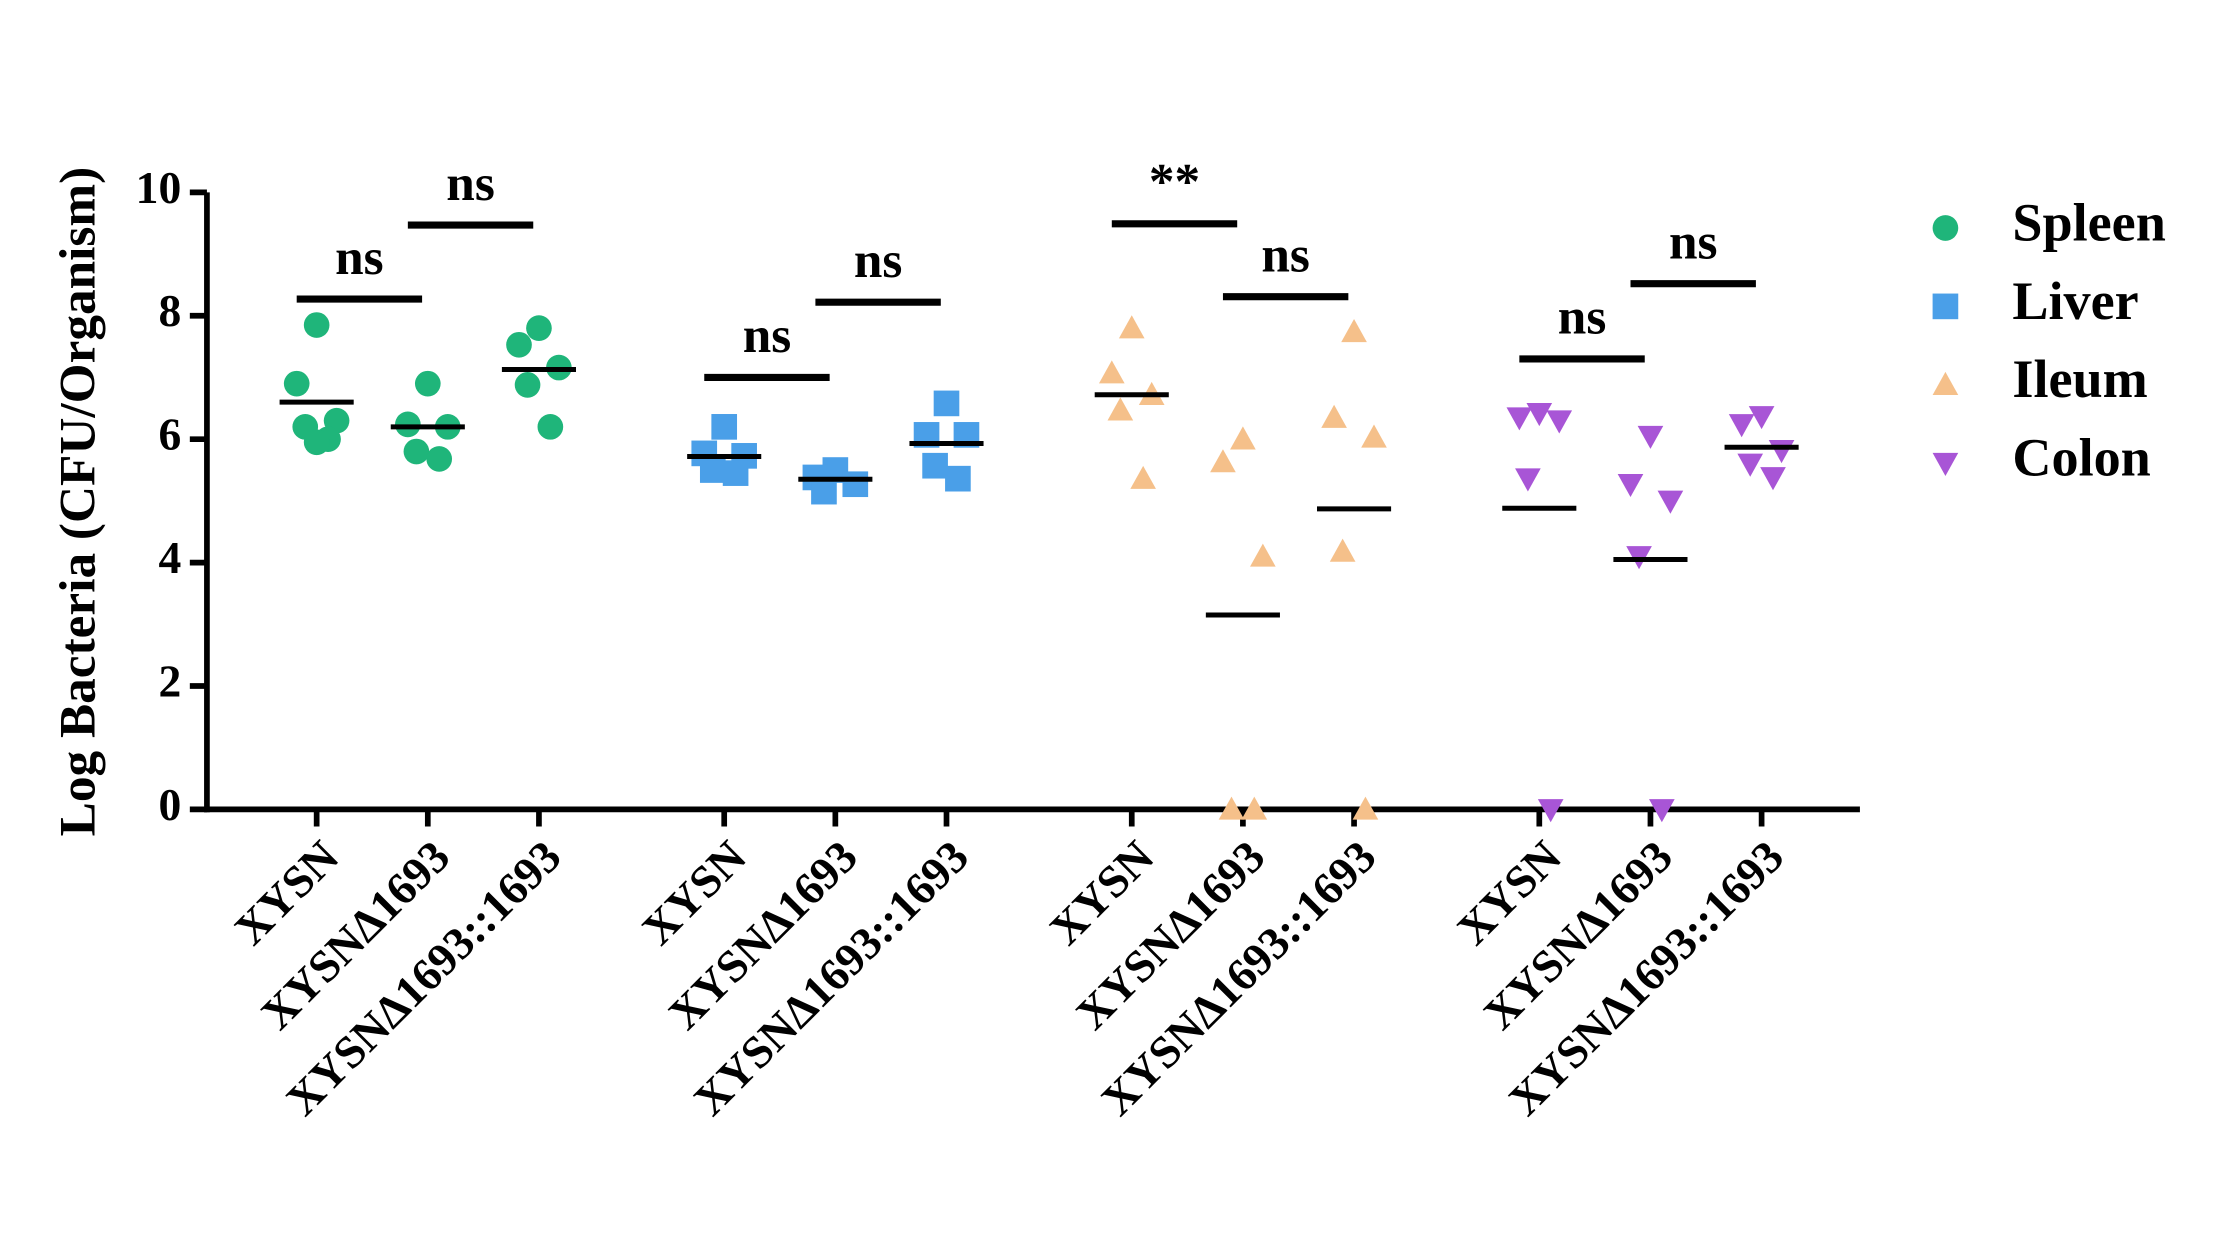 The width and height of the screenshot is (2235, 1254). I want to click on y-tick-label: 8, so click(169, 310).